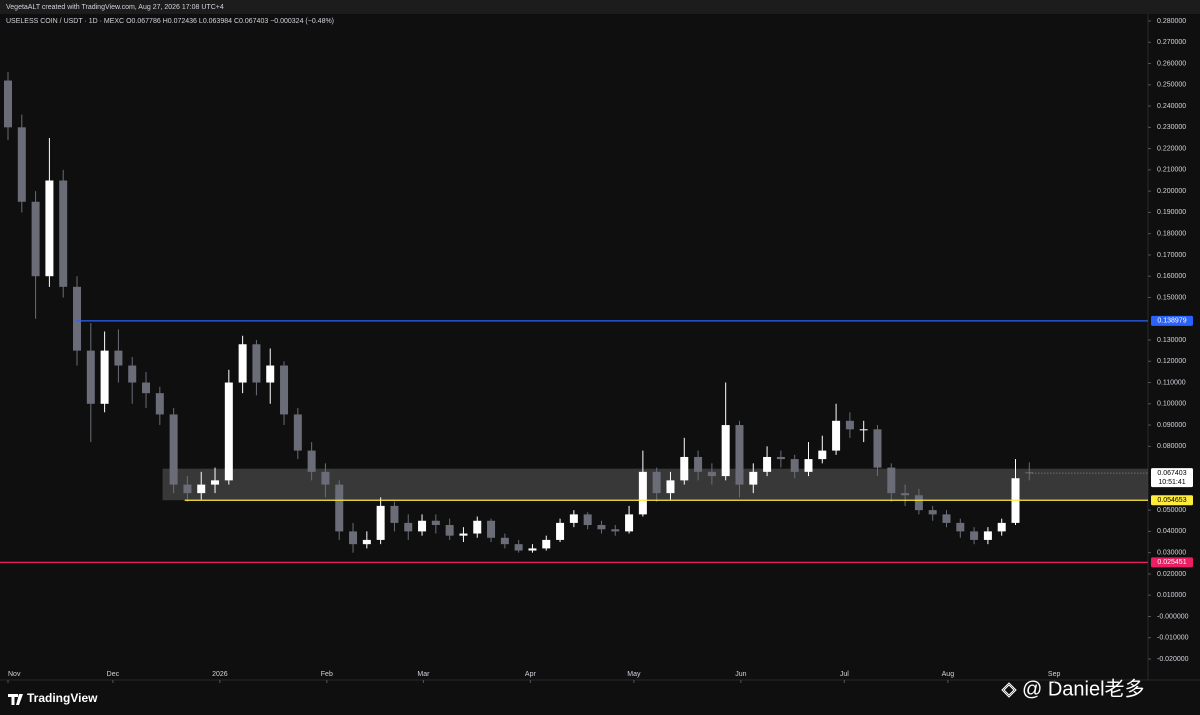  What do you see at coordinates (600, 7) in the screenshot?
I see `header-bar` at bounding box center [600, 7].